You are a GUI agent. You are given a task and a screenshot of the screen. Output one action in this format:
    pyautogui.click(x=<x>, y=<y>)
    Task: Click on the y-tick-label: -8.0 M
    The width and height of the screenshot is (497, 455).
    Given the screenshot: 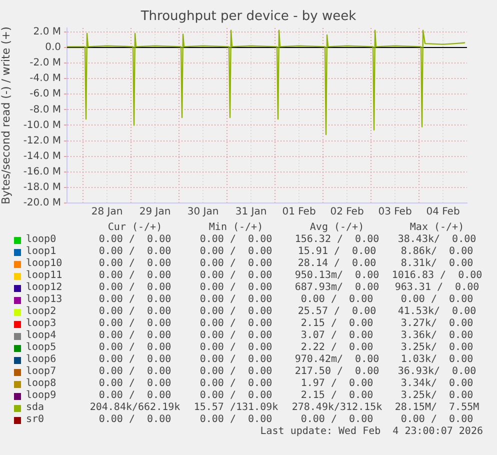 What is the action you would take?
    pyautogui.click(x=45, y=110)
    